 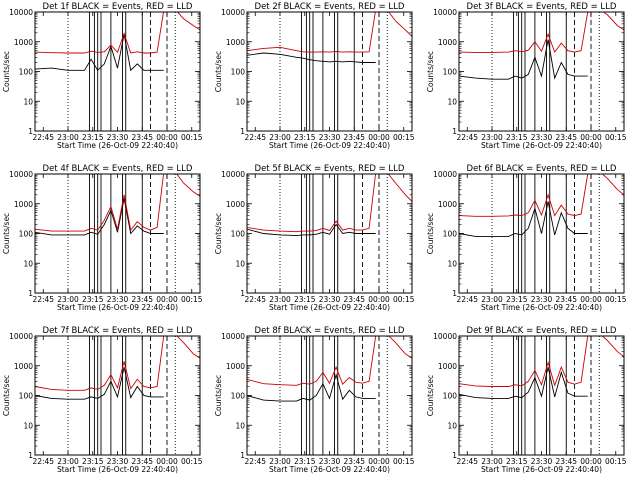 What do you see at coordinates (330, 331) in the screenshot?
I see `panel-title: Det 8f BLACK = Events, RED = LLD` at bounding box center [330, 331].